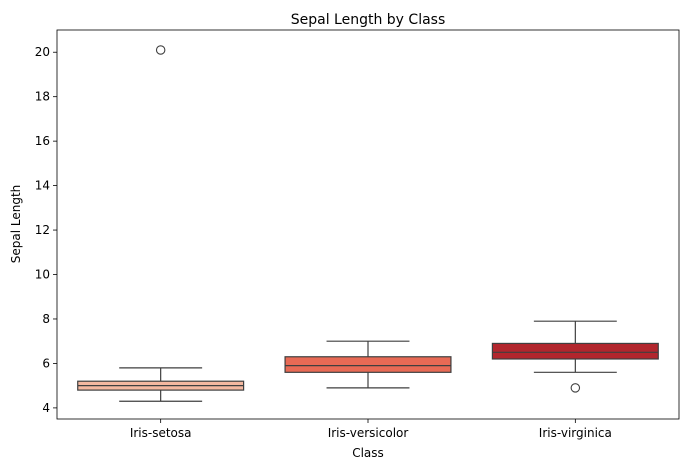 The image size is (687, 470). What do you see at coordinates (42, 97) in the screenshot?
I see `y-tick-label: 18` at bounding box center [42, 97].